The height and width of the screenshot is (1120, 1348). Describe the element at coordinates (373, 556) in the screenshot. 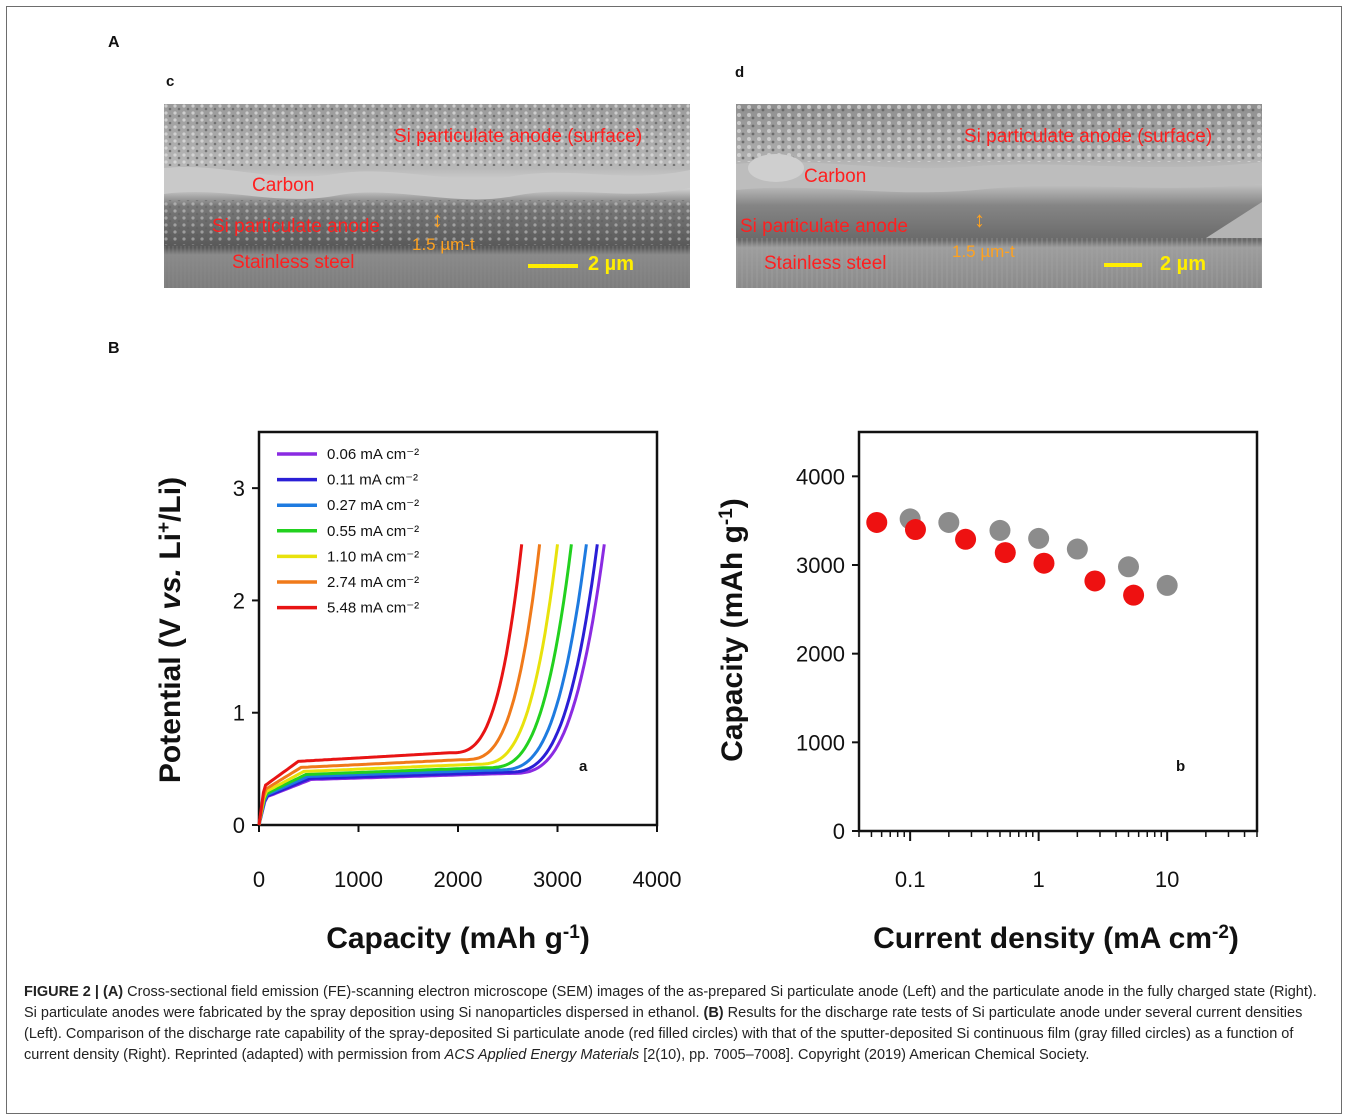

I see `chart-a-legend-label: 1.10 mA cm⁻²` at that location.